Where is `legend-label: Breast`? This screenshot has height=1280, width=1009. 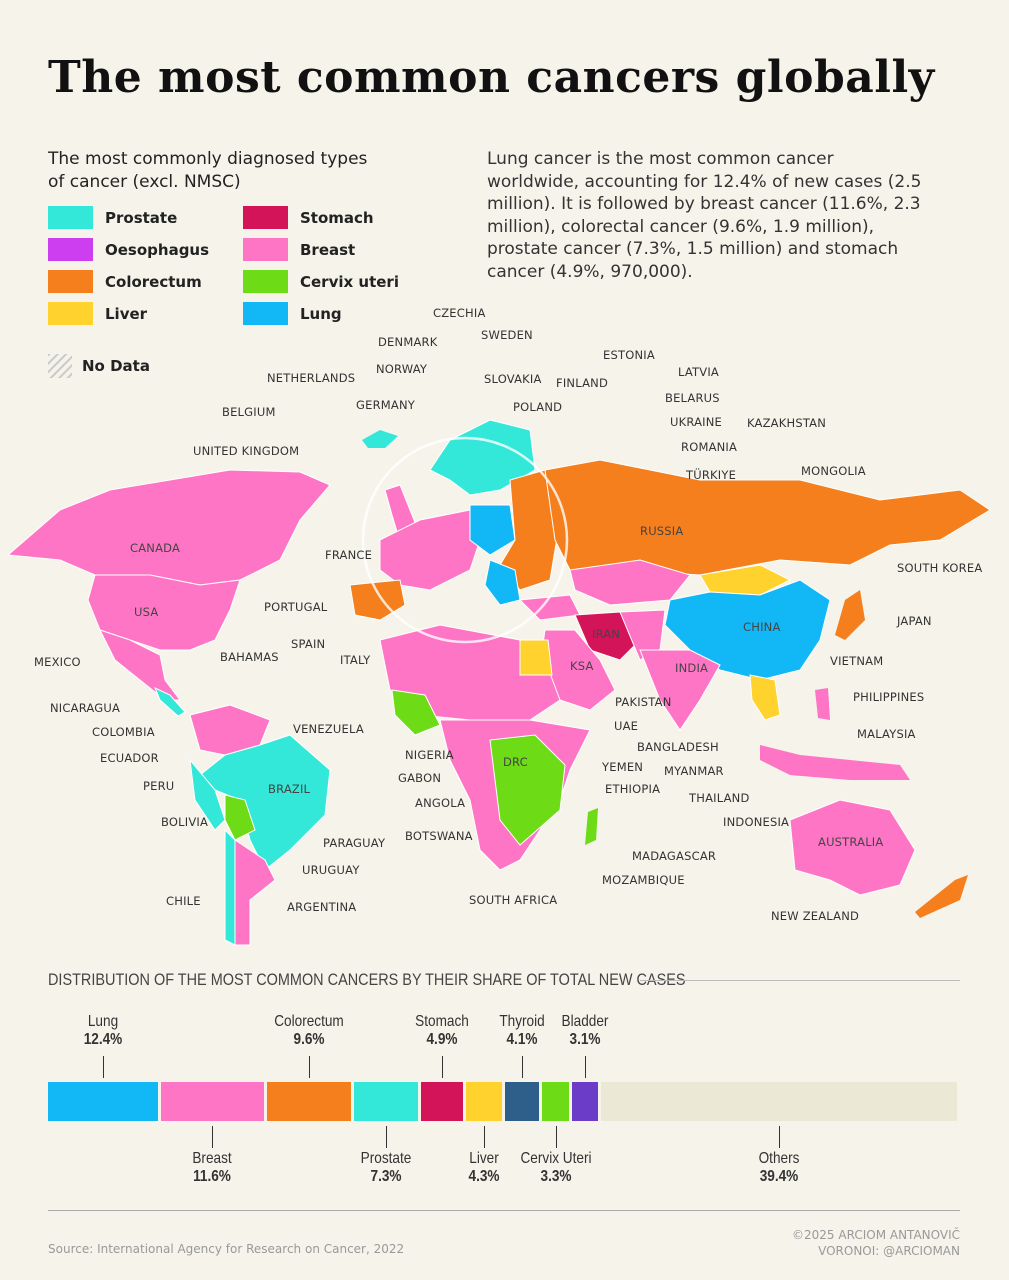
legend-label: Breast is located at coordinates (328, 249).